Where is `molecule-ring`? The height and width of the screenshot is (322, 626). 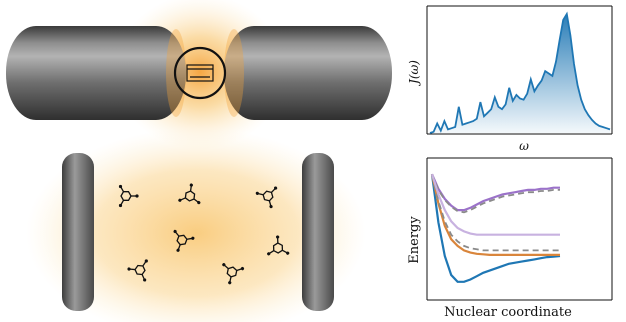 molecule-ring is located at coordinates (200, 73).